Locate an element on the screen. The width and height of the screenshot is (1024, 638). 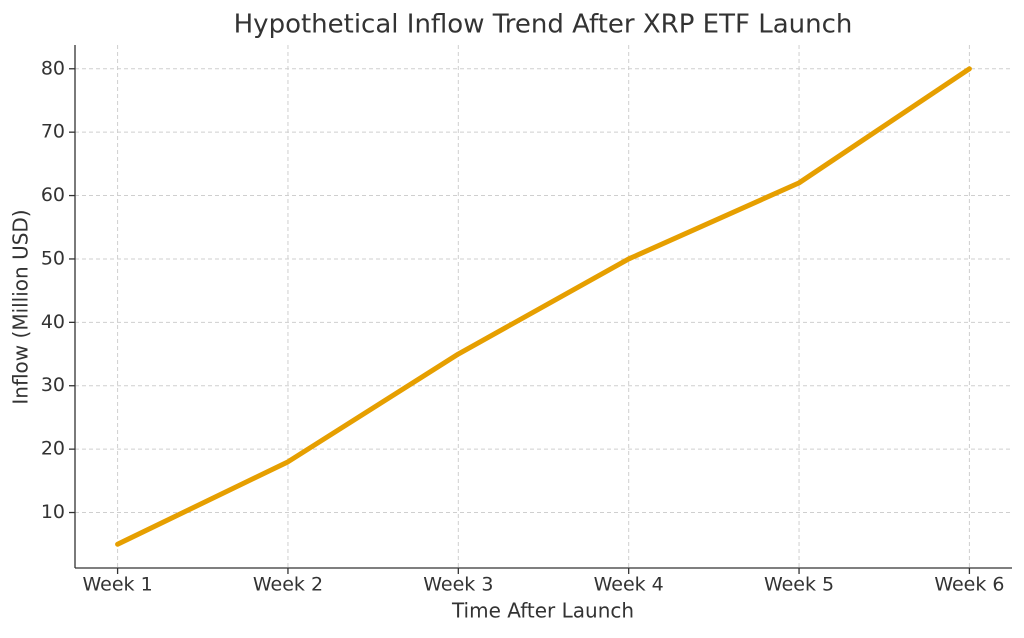
y-axis-label: Inflow (Million USD) is located at coordinates (21, 306).